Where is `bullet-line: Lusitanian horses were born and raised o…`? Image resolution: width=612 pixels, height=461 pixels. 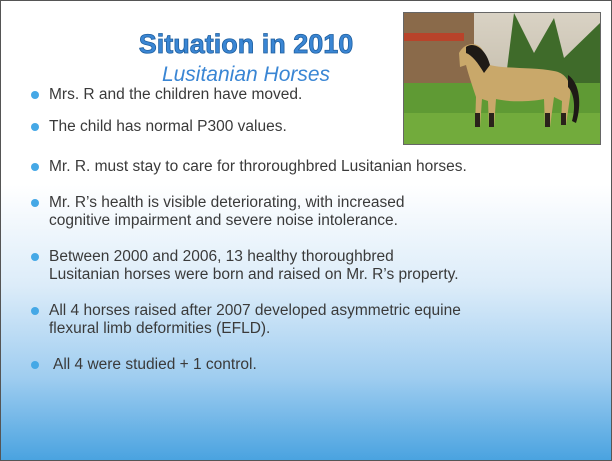 bullet-line: Lusitanian horses were born and raised o… is located at coordinates (254, 274).